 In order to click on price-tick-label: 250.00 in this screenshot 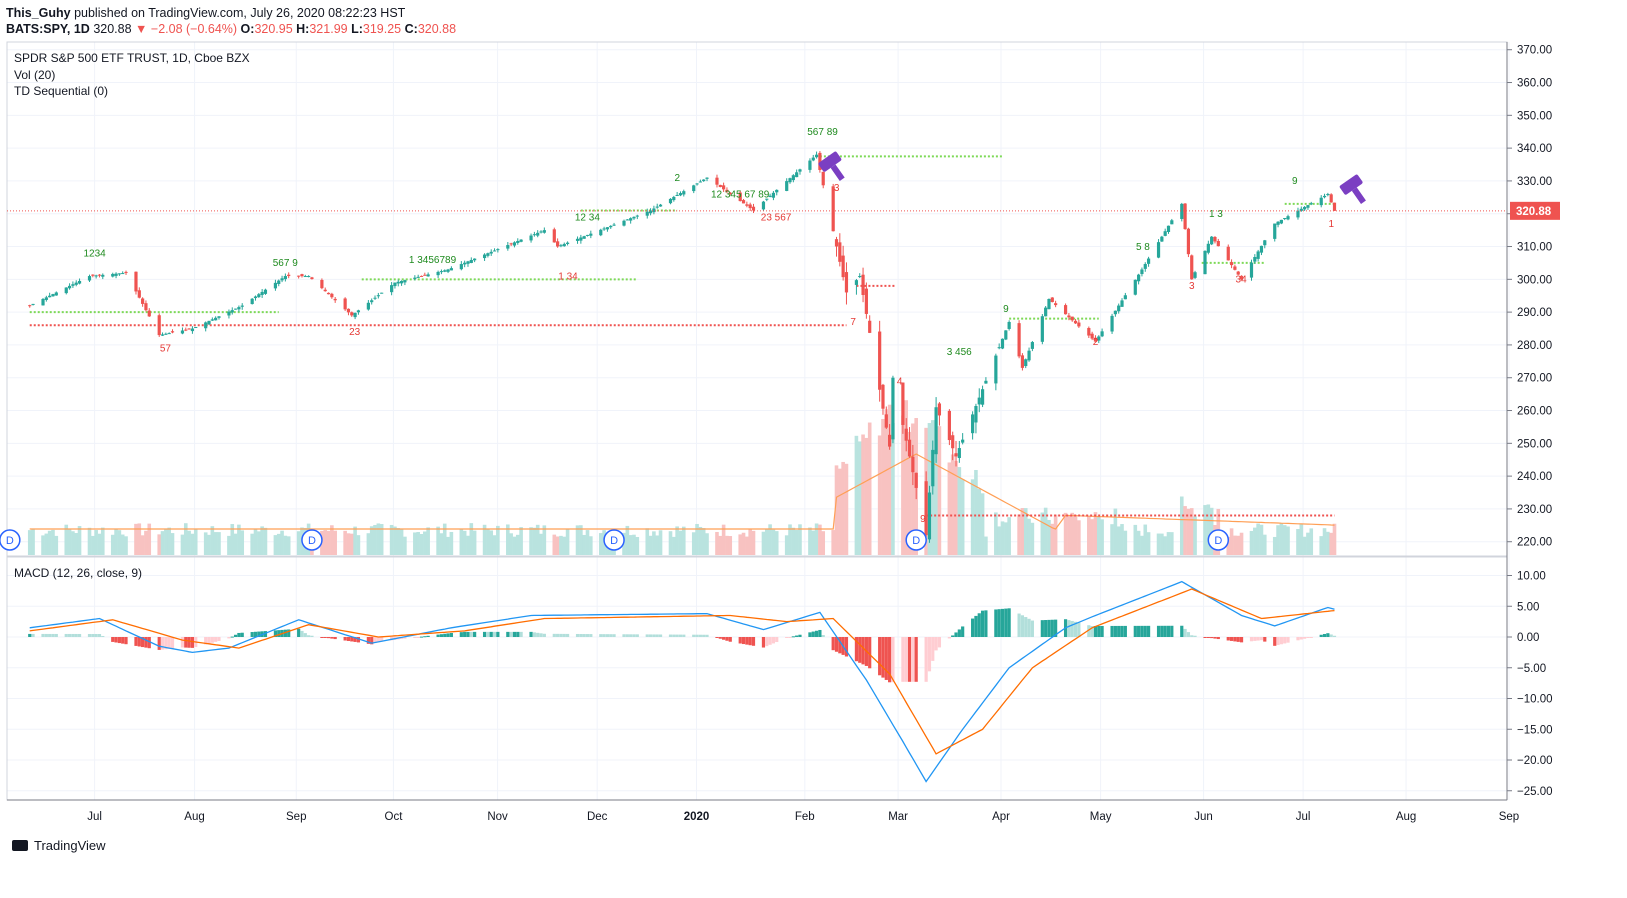, I will do `click(1534, 444)`.